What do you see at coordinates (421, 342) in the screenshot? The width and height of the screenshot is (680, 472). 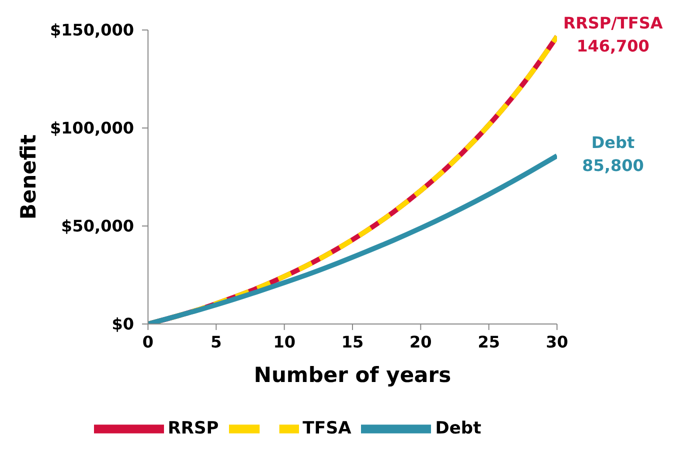 I see `x-tick-label: 20` at bounding box center [421, 342].